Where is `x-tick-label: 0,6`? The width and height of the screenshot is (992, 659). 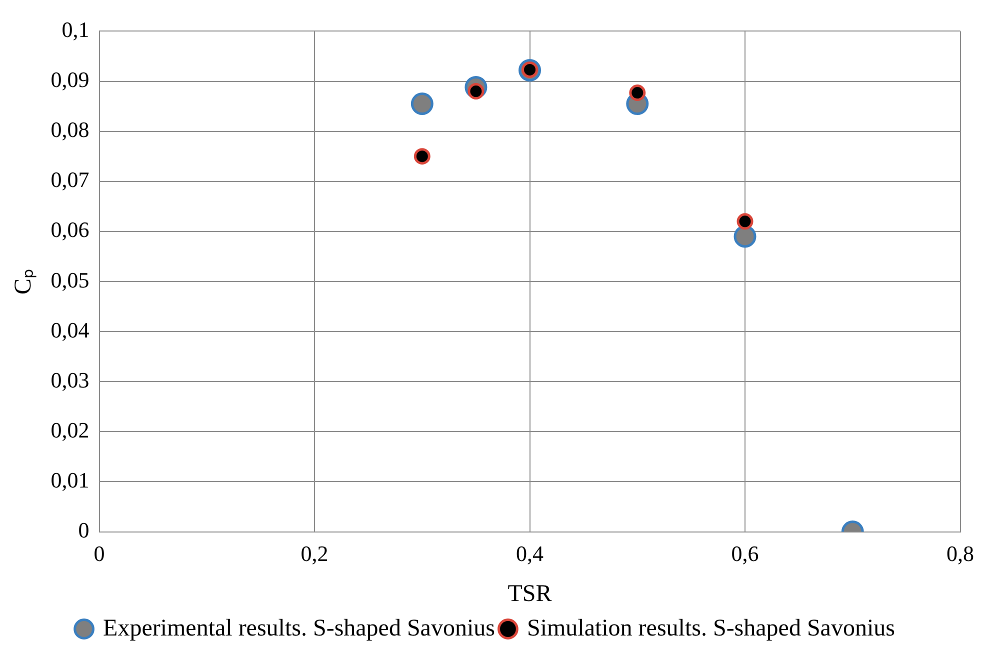 x-tick-label: 0,6 is located at coordinates (745, 553).